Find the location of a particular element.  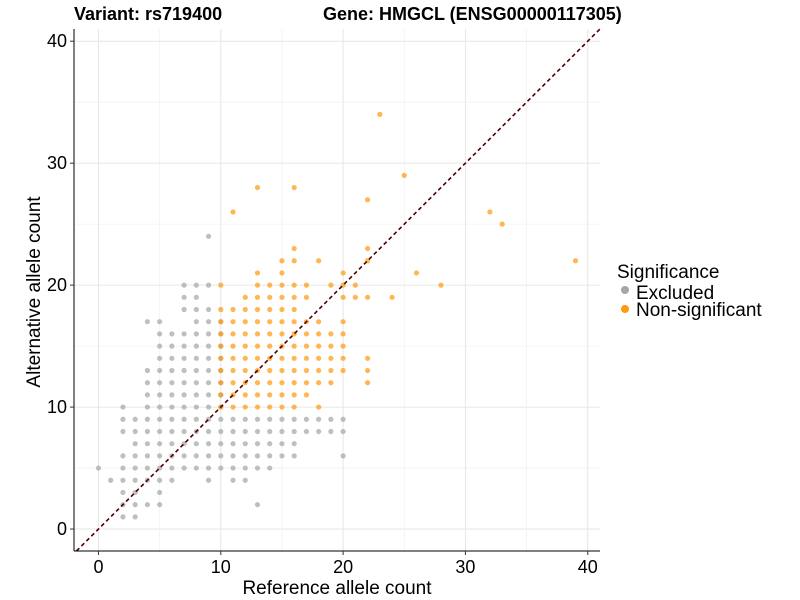

chart-title-gene: Gene: HMGCL (ENSG00000117305) is located at coordinates (472, 14).